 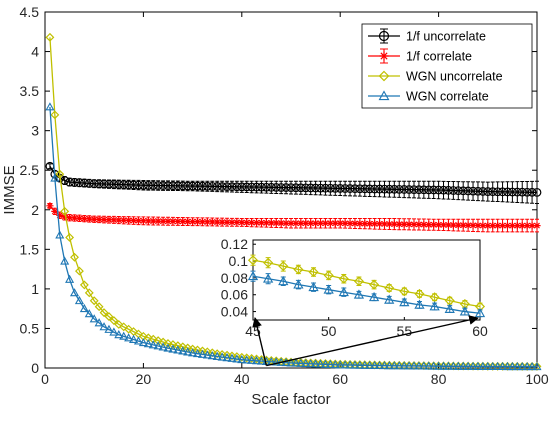 I want to click on inset-plot: 45 50 55 600.040.060.080.10.12, so click(x=354, y=287).